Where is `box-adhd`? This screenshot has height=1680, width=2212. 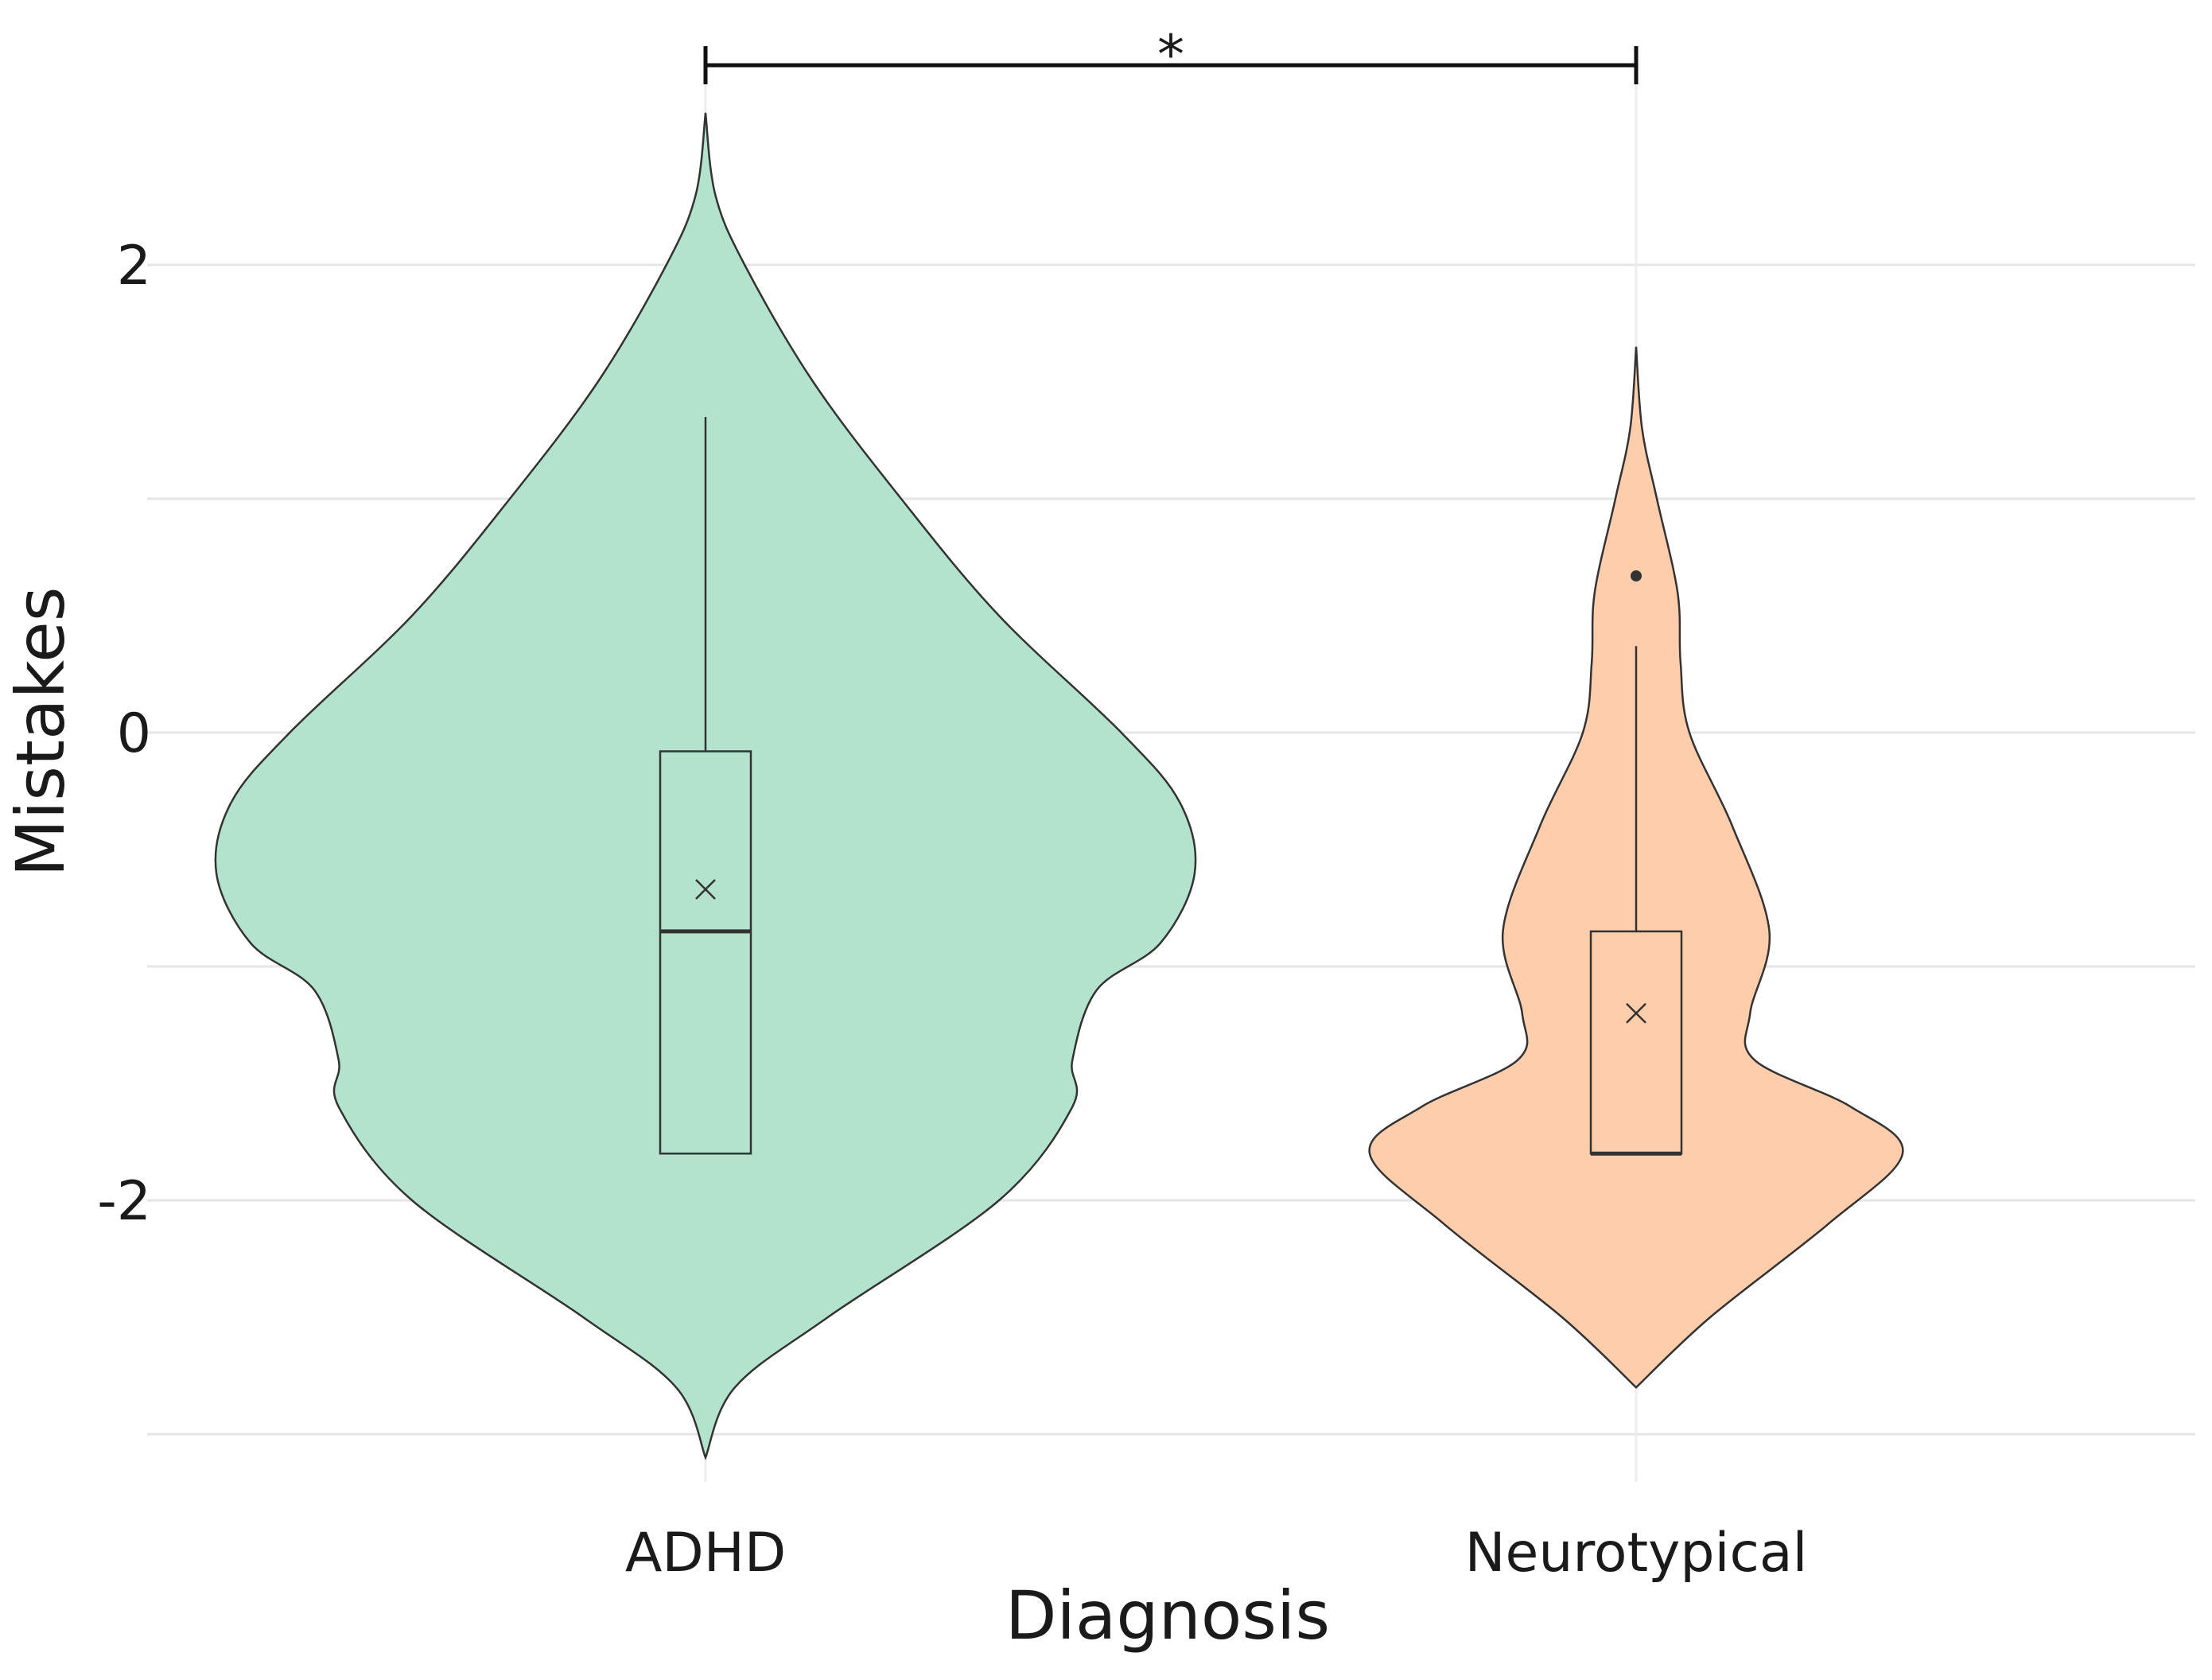 box-adhd is located at coordinates (705, 952).